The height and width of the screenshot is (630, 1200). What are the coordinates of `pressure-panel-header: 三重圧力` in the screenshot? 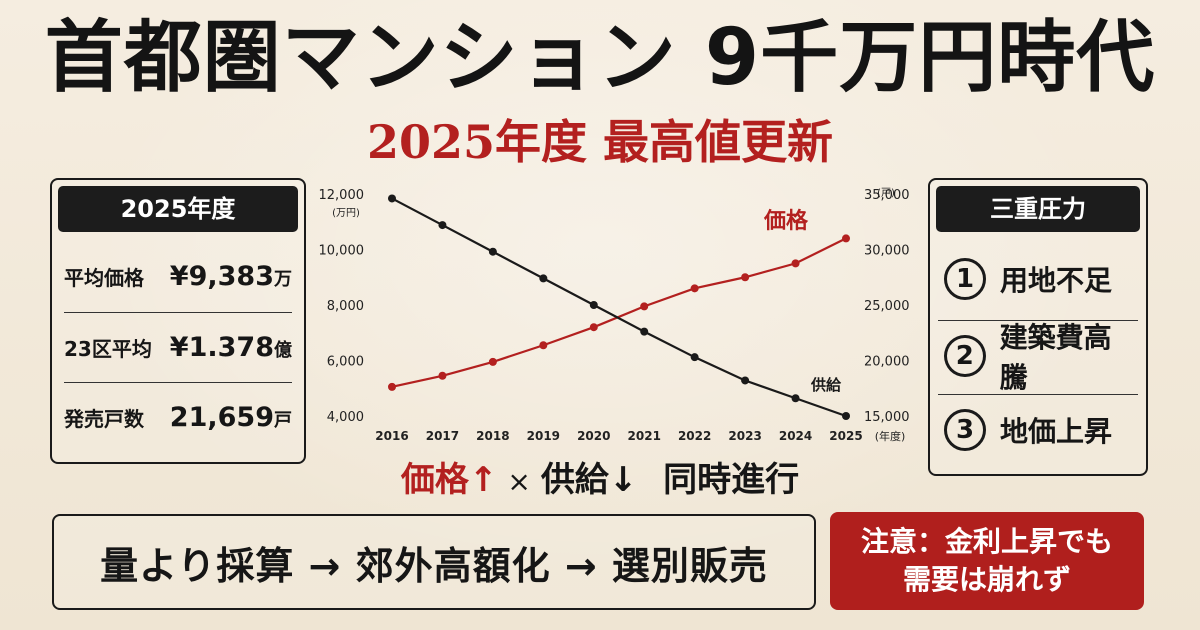 It's located at (1038, 209).